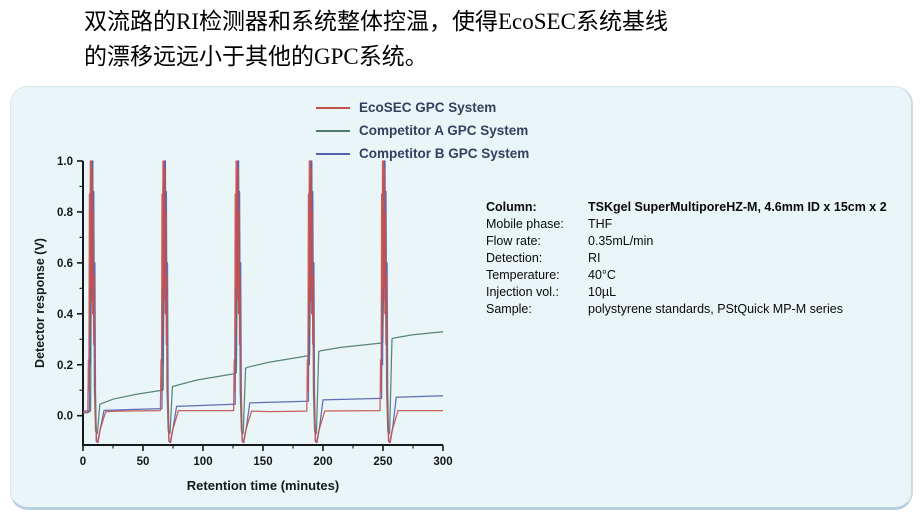  Describe the element at coordinates (256, 56) in the screenshot. I see `intro-line-2: 的漂移远远小于其他的GPC系统。` at that location.